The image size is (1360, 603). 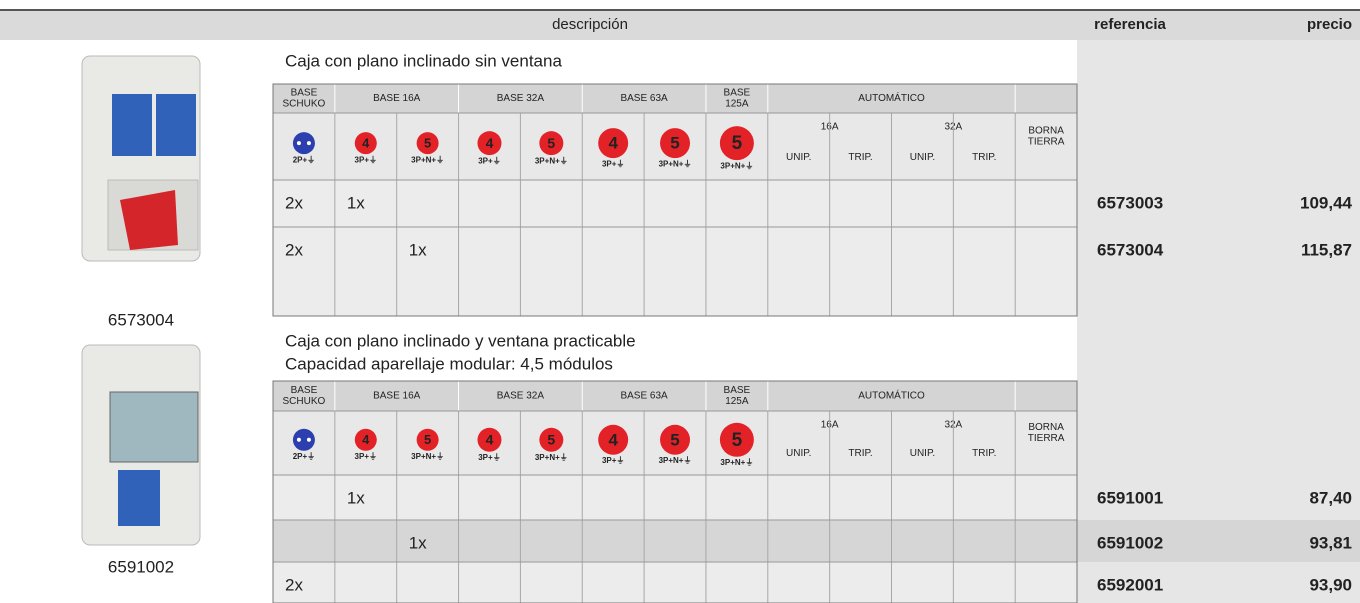 What do you see at coordinates (1130, 542) in the screenshot?
I see `reference: 6591002` at bounding box center [1130, 542].